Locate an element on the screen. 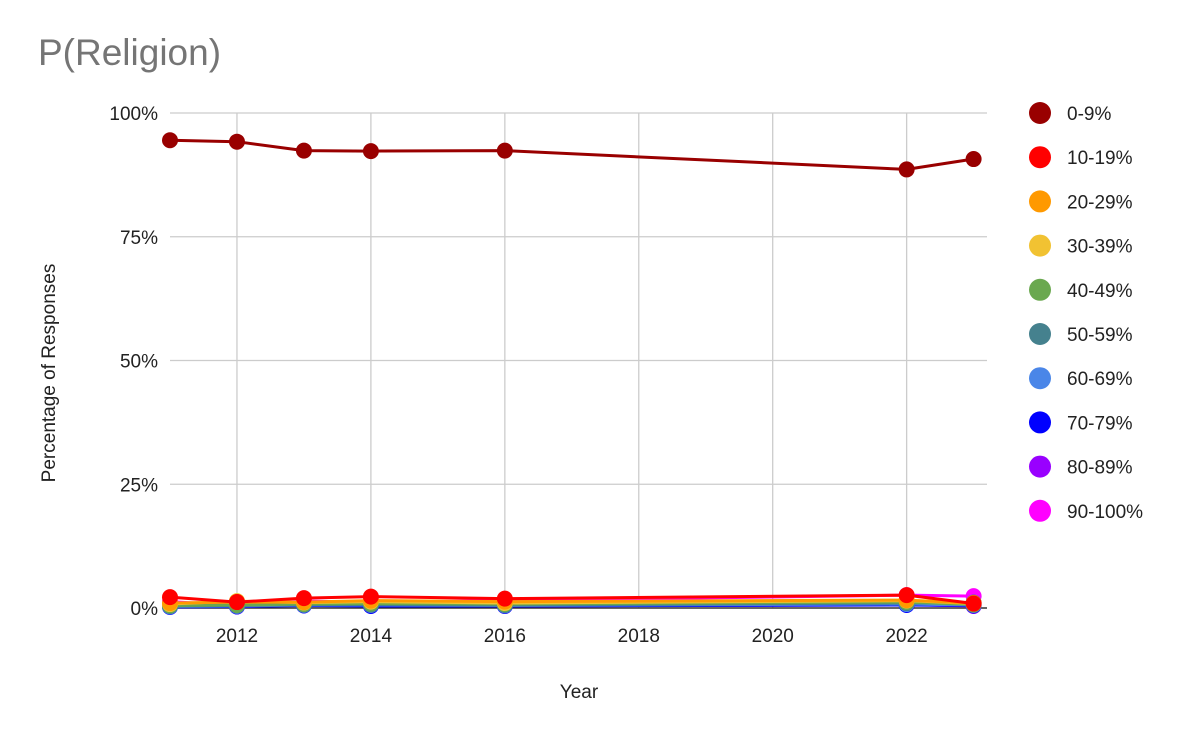  y-tick-label: 100% is located at coordinates (133, 114).